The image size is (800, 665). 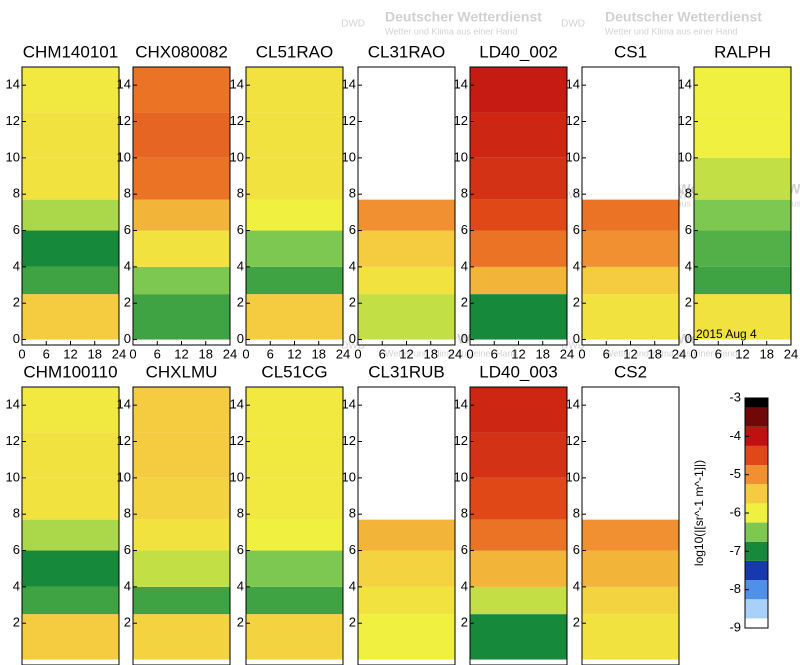 What do you see at coordinates (735, 550) in the screenshot?
I see `colorbar-tick-label: -7` at bounding box center [735, 550].